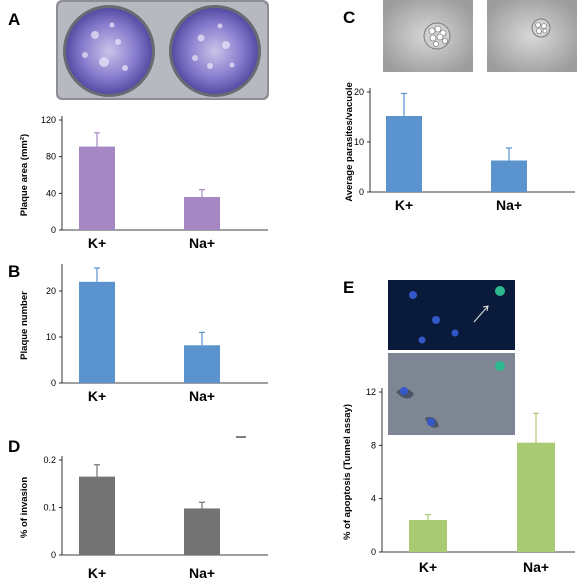  What do you see at coordinates (24, 175) in the screenshot?
I see `y-axis-title: Plaque area (mm²)` at bounding box center [24, 175].